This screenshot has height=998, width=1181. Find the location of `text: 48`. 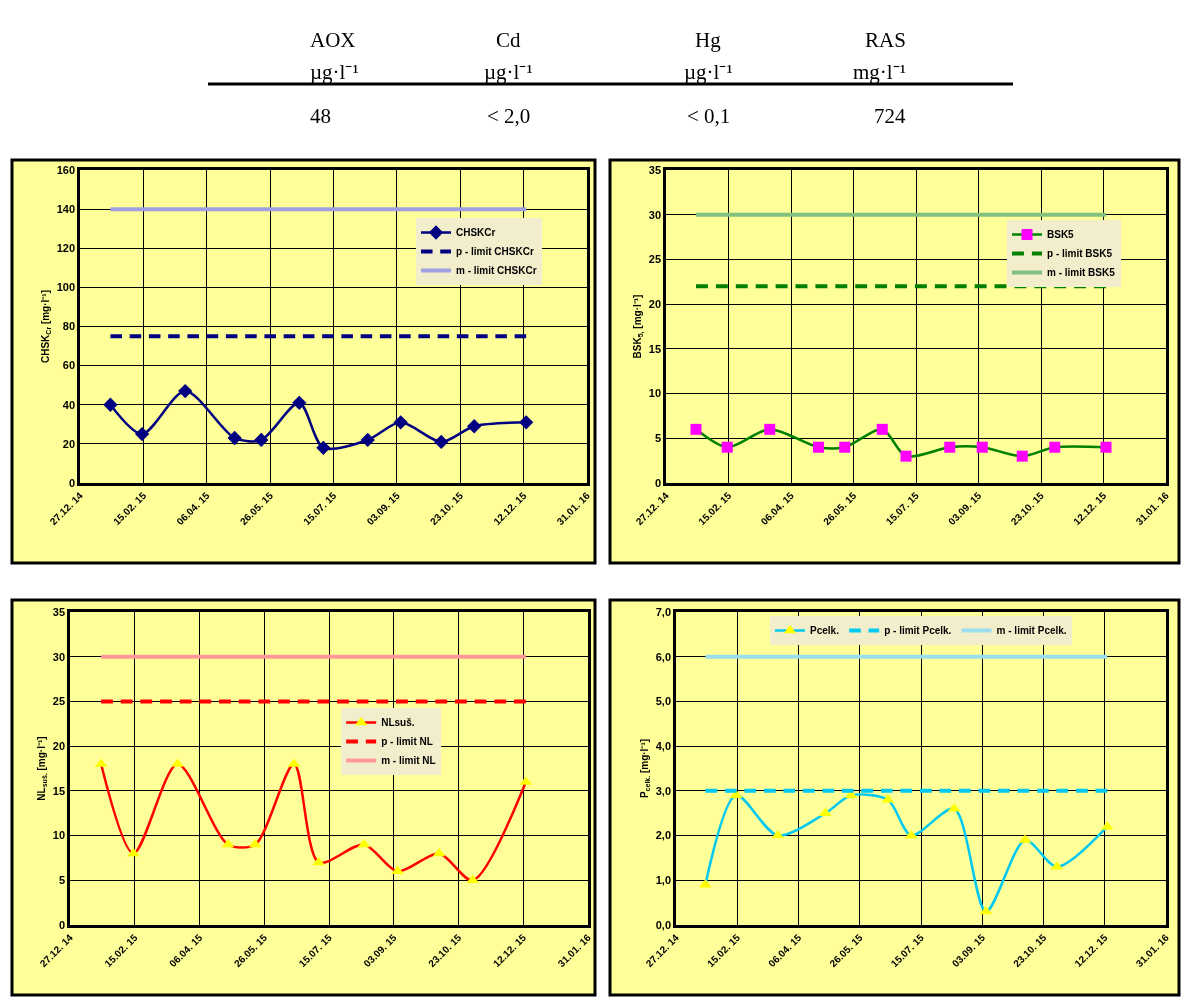

text: 48 is located at coordinates (320, 116).